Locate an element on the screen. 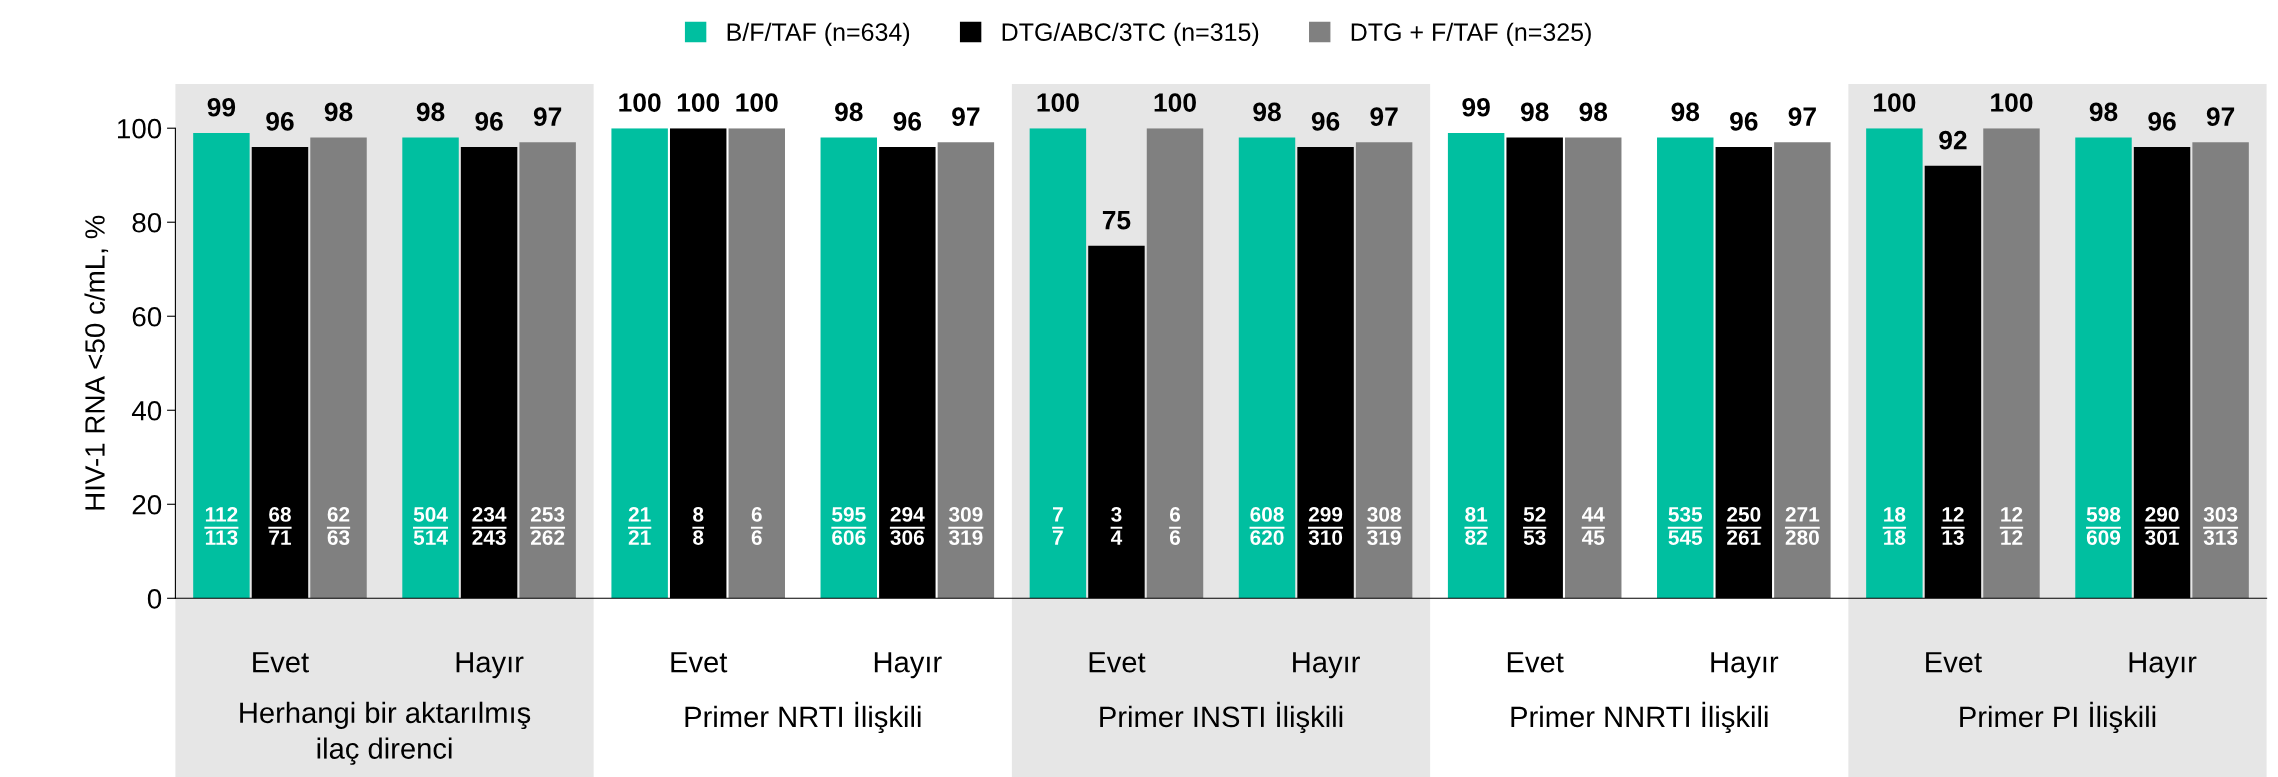  legend-label: DTG/ABC/3TC (n=315) is located at coordinates (1130, 34).